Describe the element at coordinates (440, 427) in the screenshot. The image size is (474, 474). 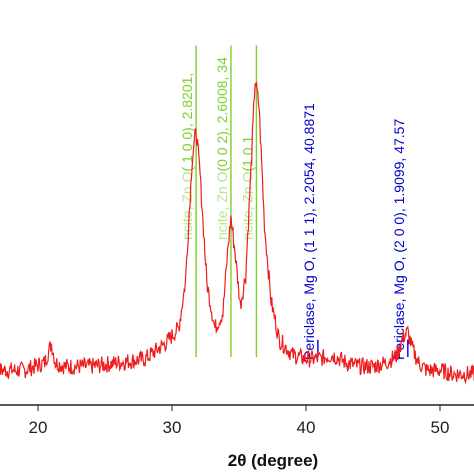
I see `x-tick-label: 50` at that location.